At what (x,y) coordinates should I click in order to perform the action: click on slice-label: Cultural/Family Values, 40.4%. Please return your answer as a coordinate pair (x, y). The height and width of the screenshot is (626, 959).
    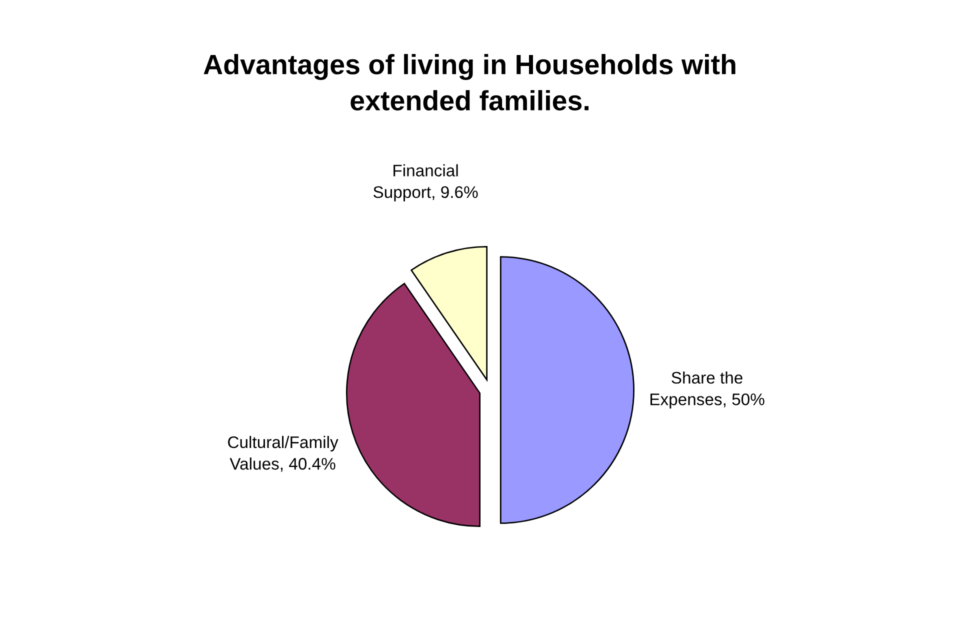
    Looking at the image, I should click on (283, 454).